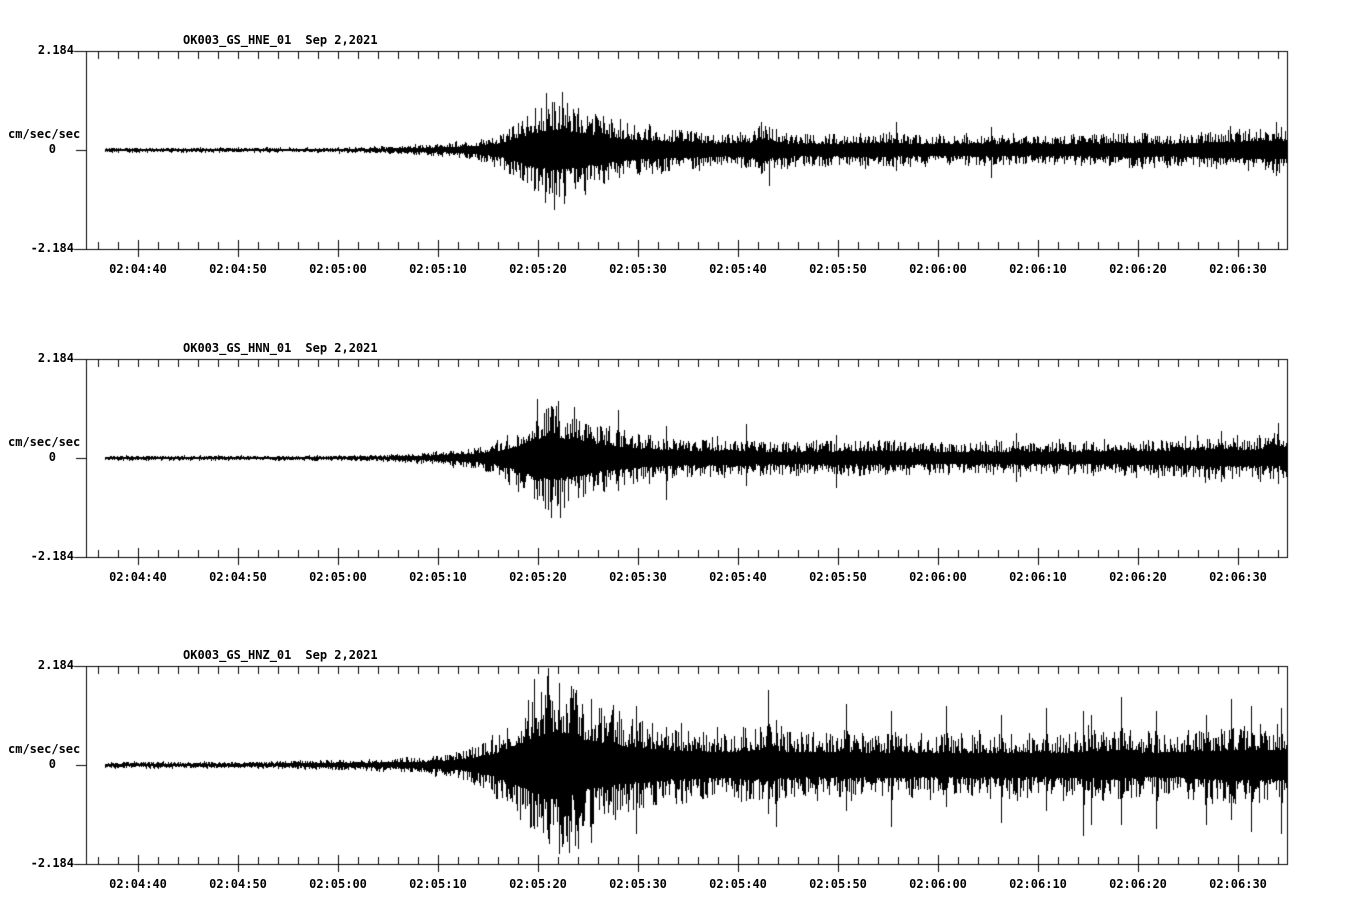  I want to click on panel-title: OK003_GS_HNN_01 Sep 2,2021, so click(280, 348).